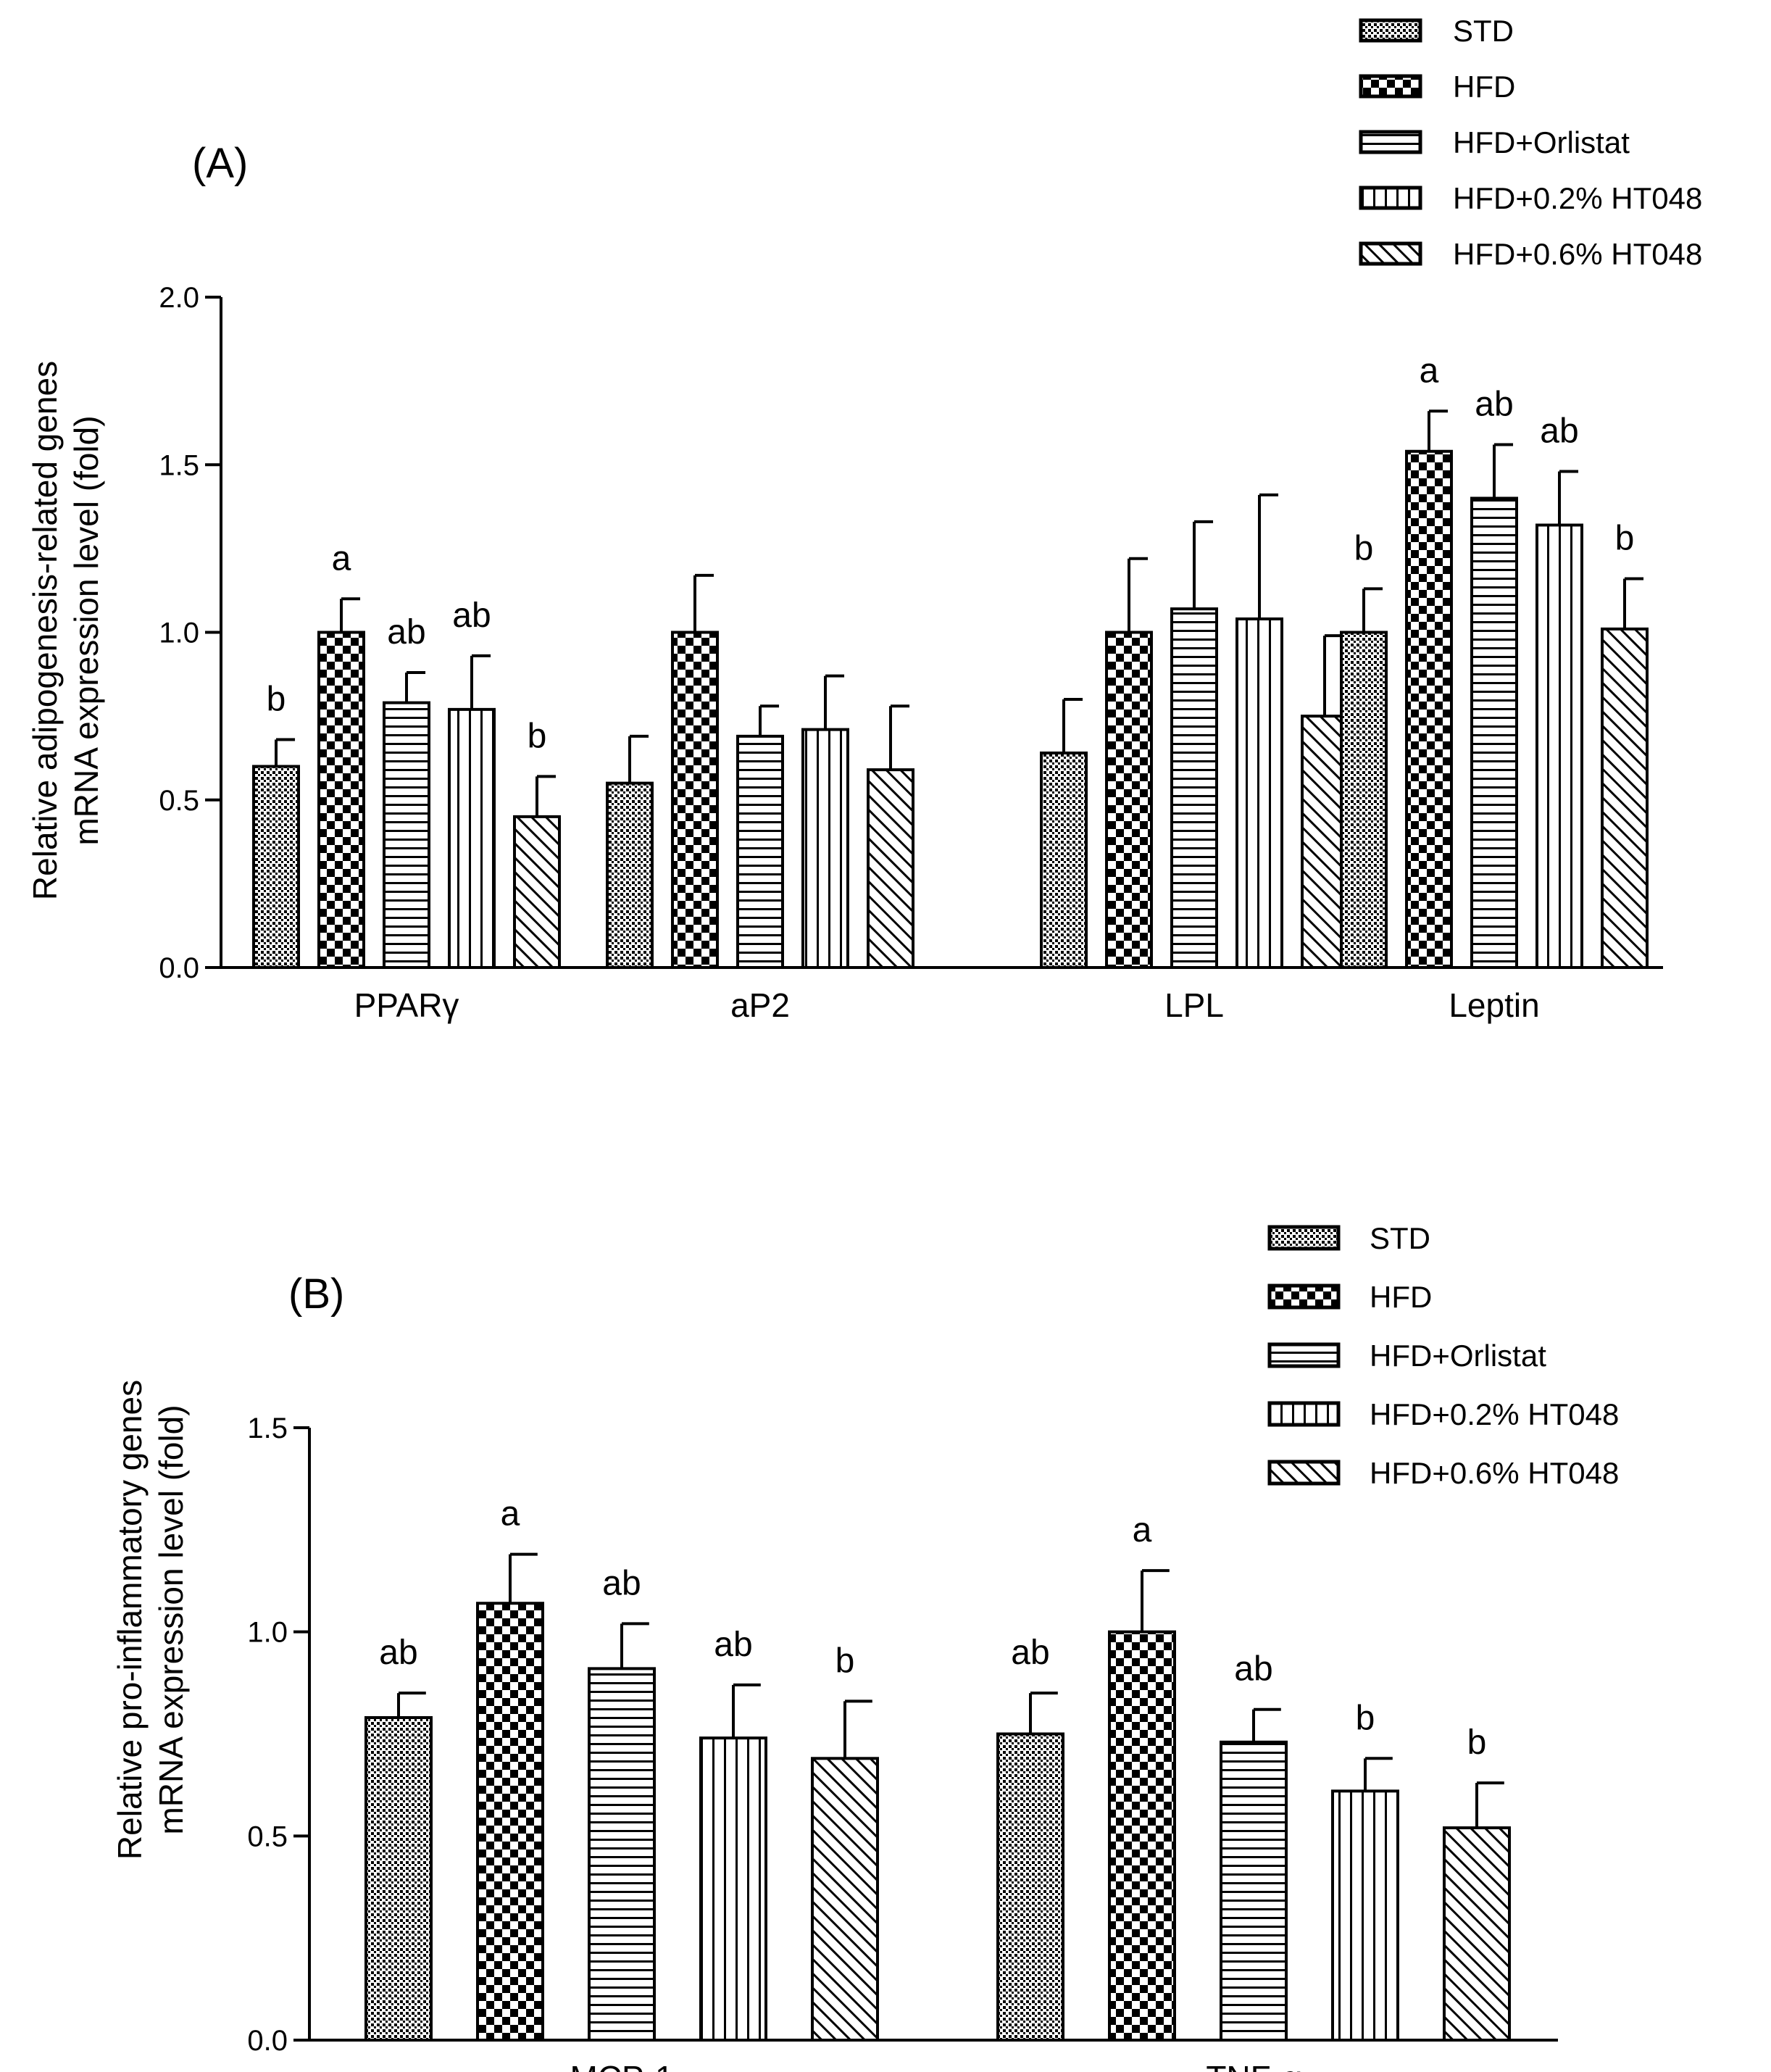  What do you see at coordinates (171, 1619) in the screenshot?
I see `y-axis-title-b-line2: mRNA expression level (fold)` at bounding box center [171, 1619].